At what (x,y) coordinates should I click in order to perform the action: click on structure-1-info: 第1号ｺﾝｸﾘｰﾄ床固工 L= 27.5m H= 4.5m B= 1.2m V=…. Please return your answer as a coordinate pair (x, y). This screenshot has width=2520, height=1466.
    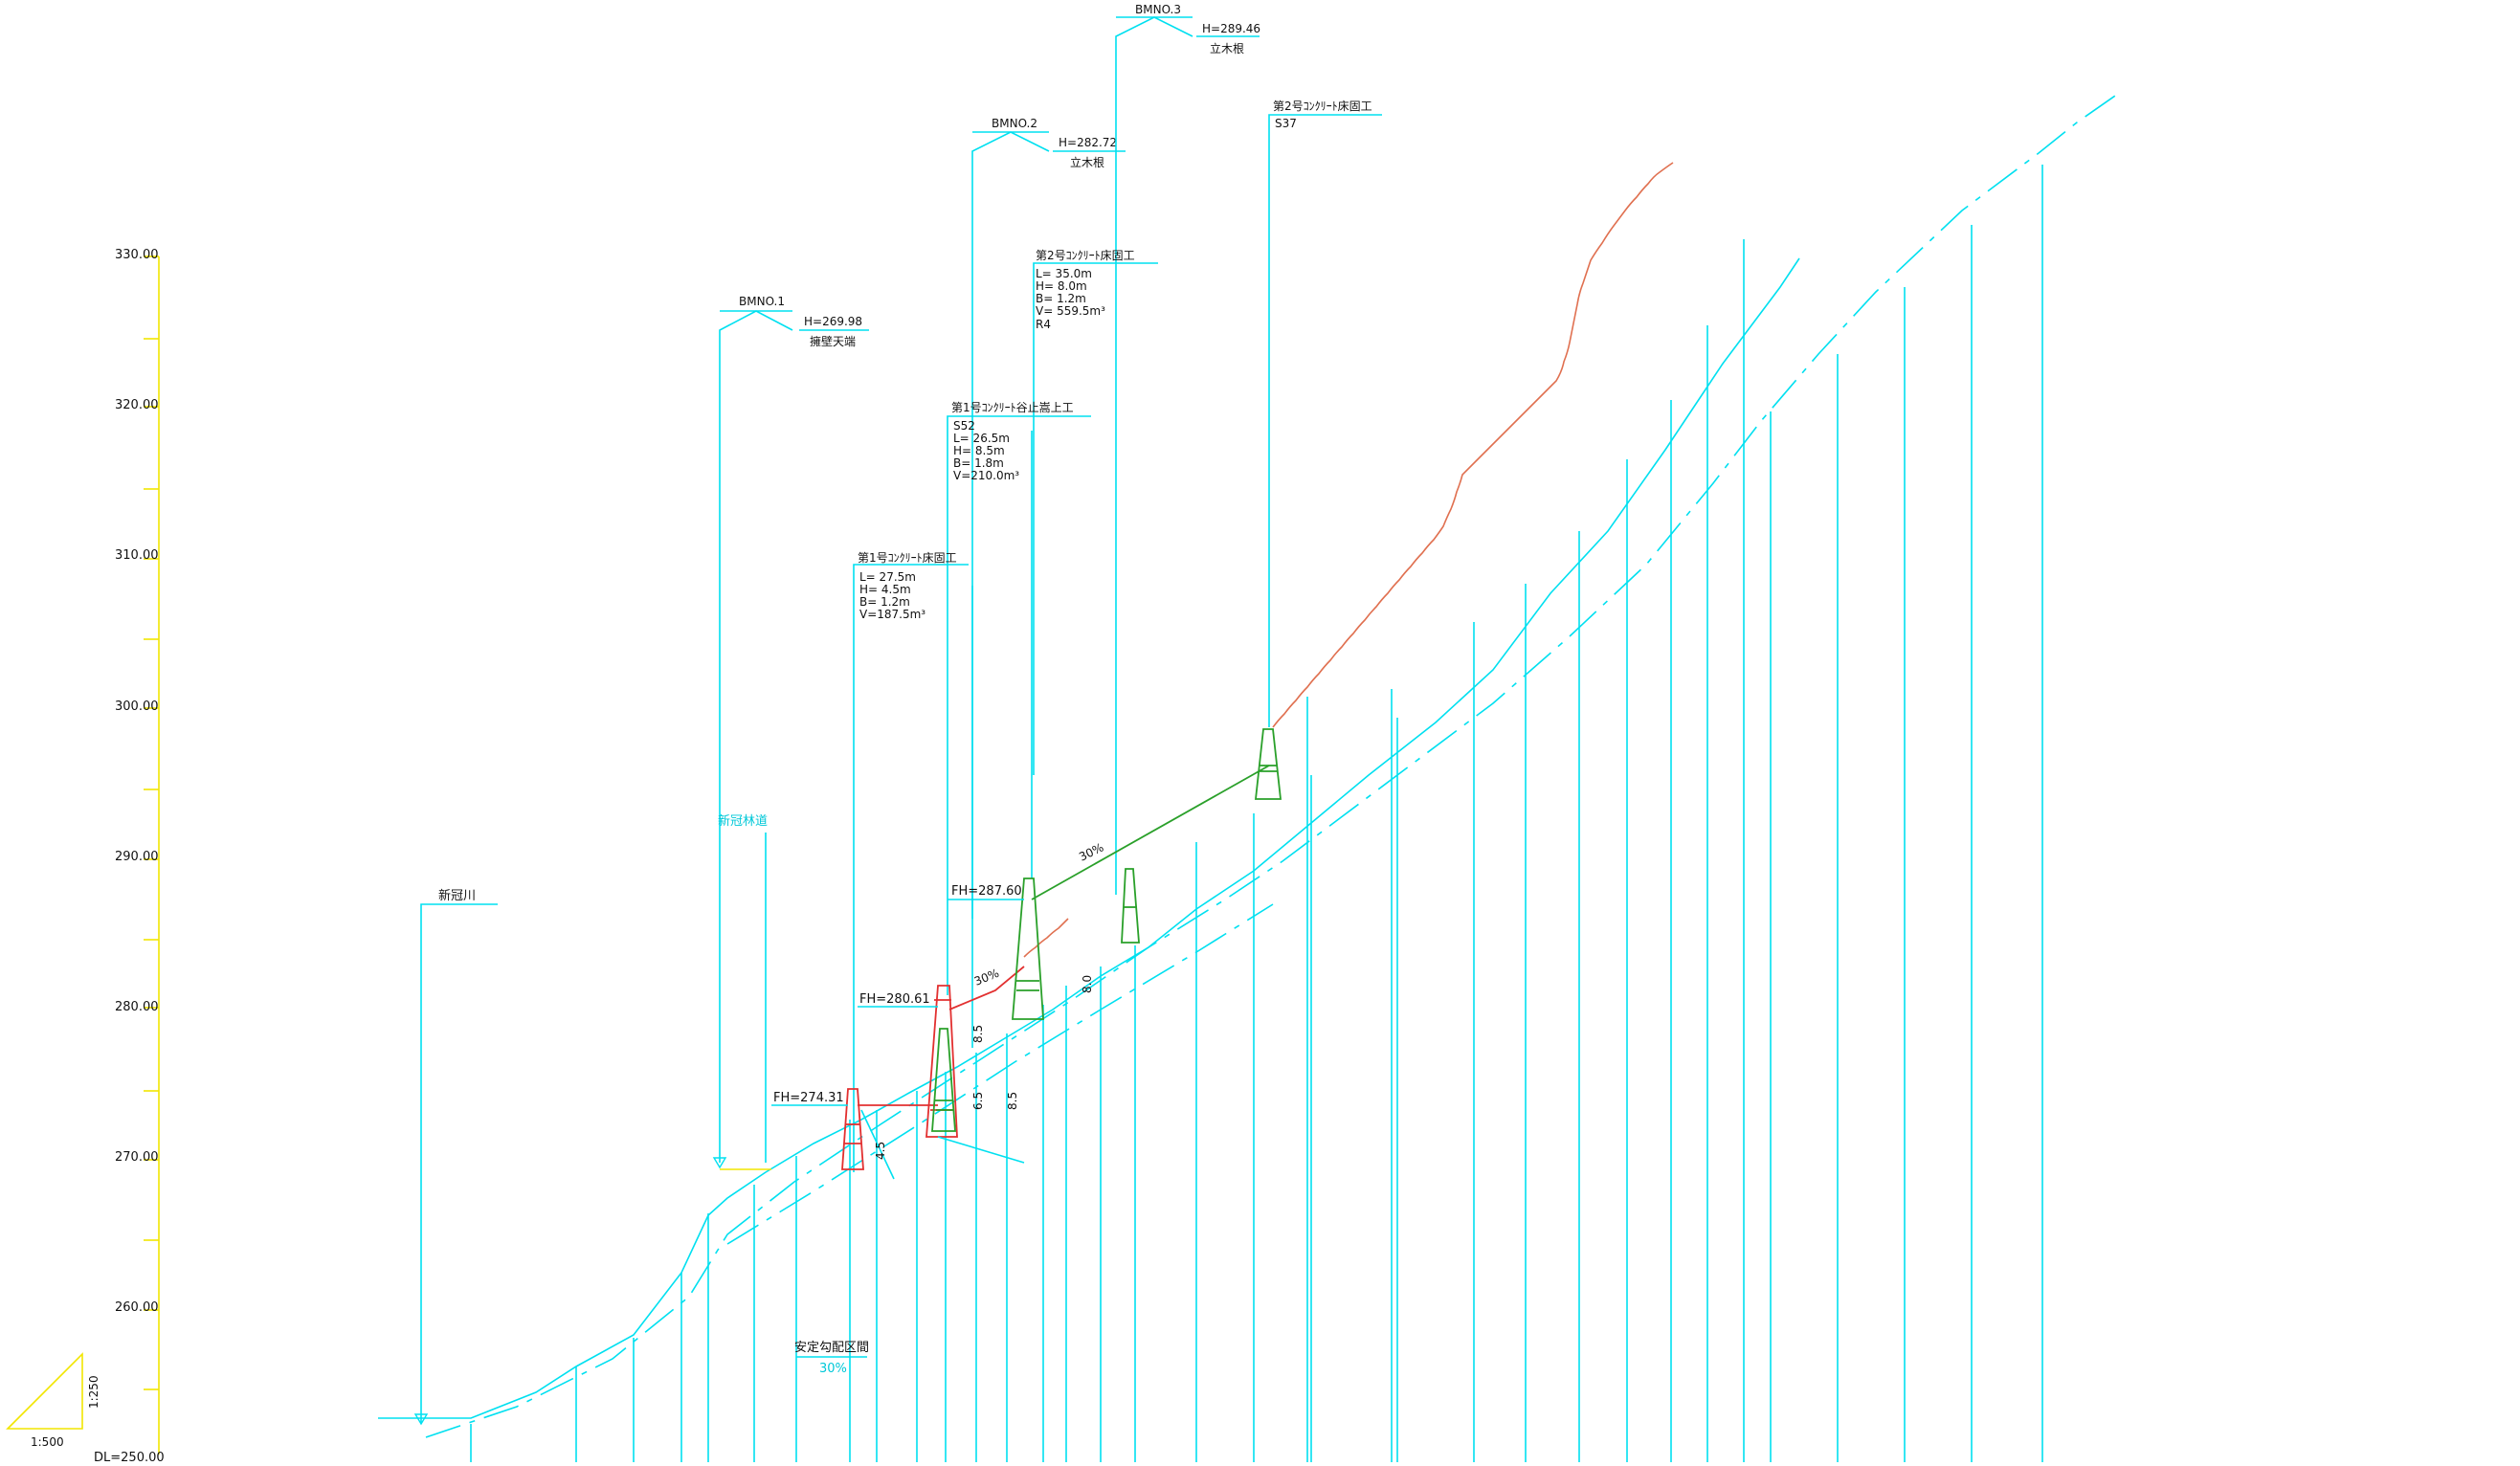
    Looking at the image, I should click on (907, 586).